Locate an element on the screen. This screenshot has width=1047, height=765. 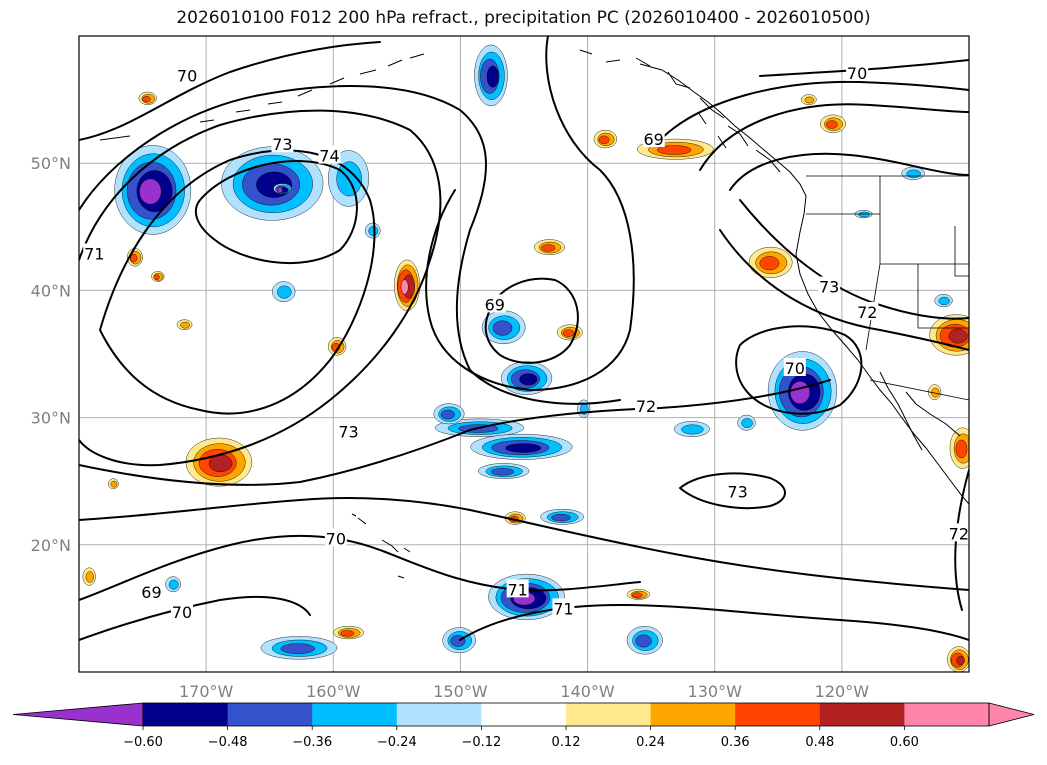
hawaii-islands is located at coordinates (381, 546).